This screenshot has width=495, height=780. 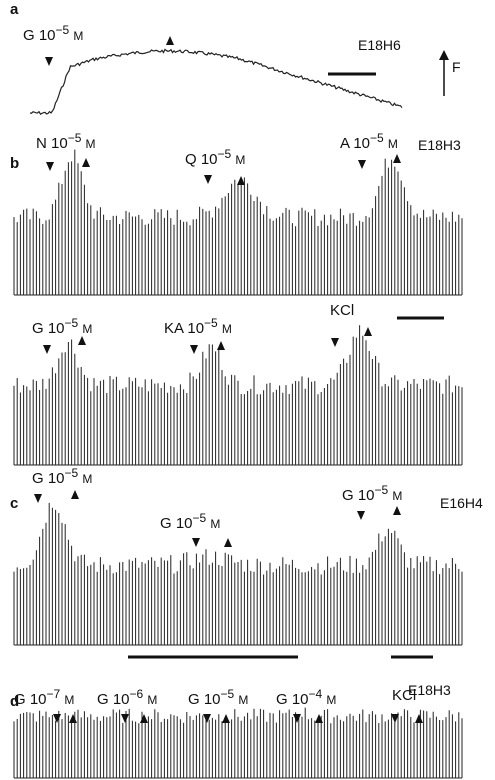 What do you see at coordinates (335, 342) in the screenshot?
I see `marker-b2-kcl-on` at bounding box center [335, 342].